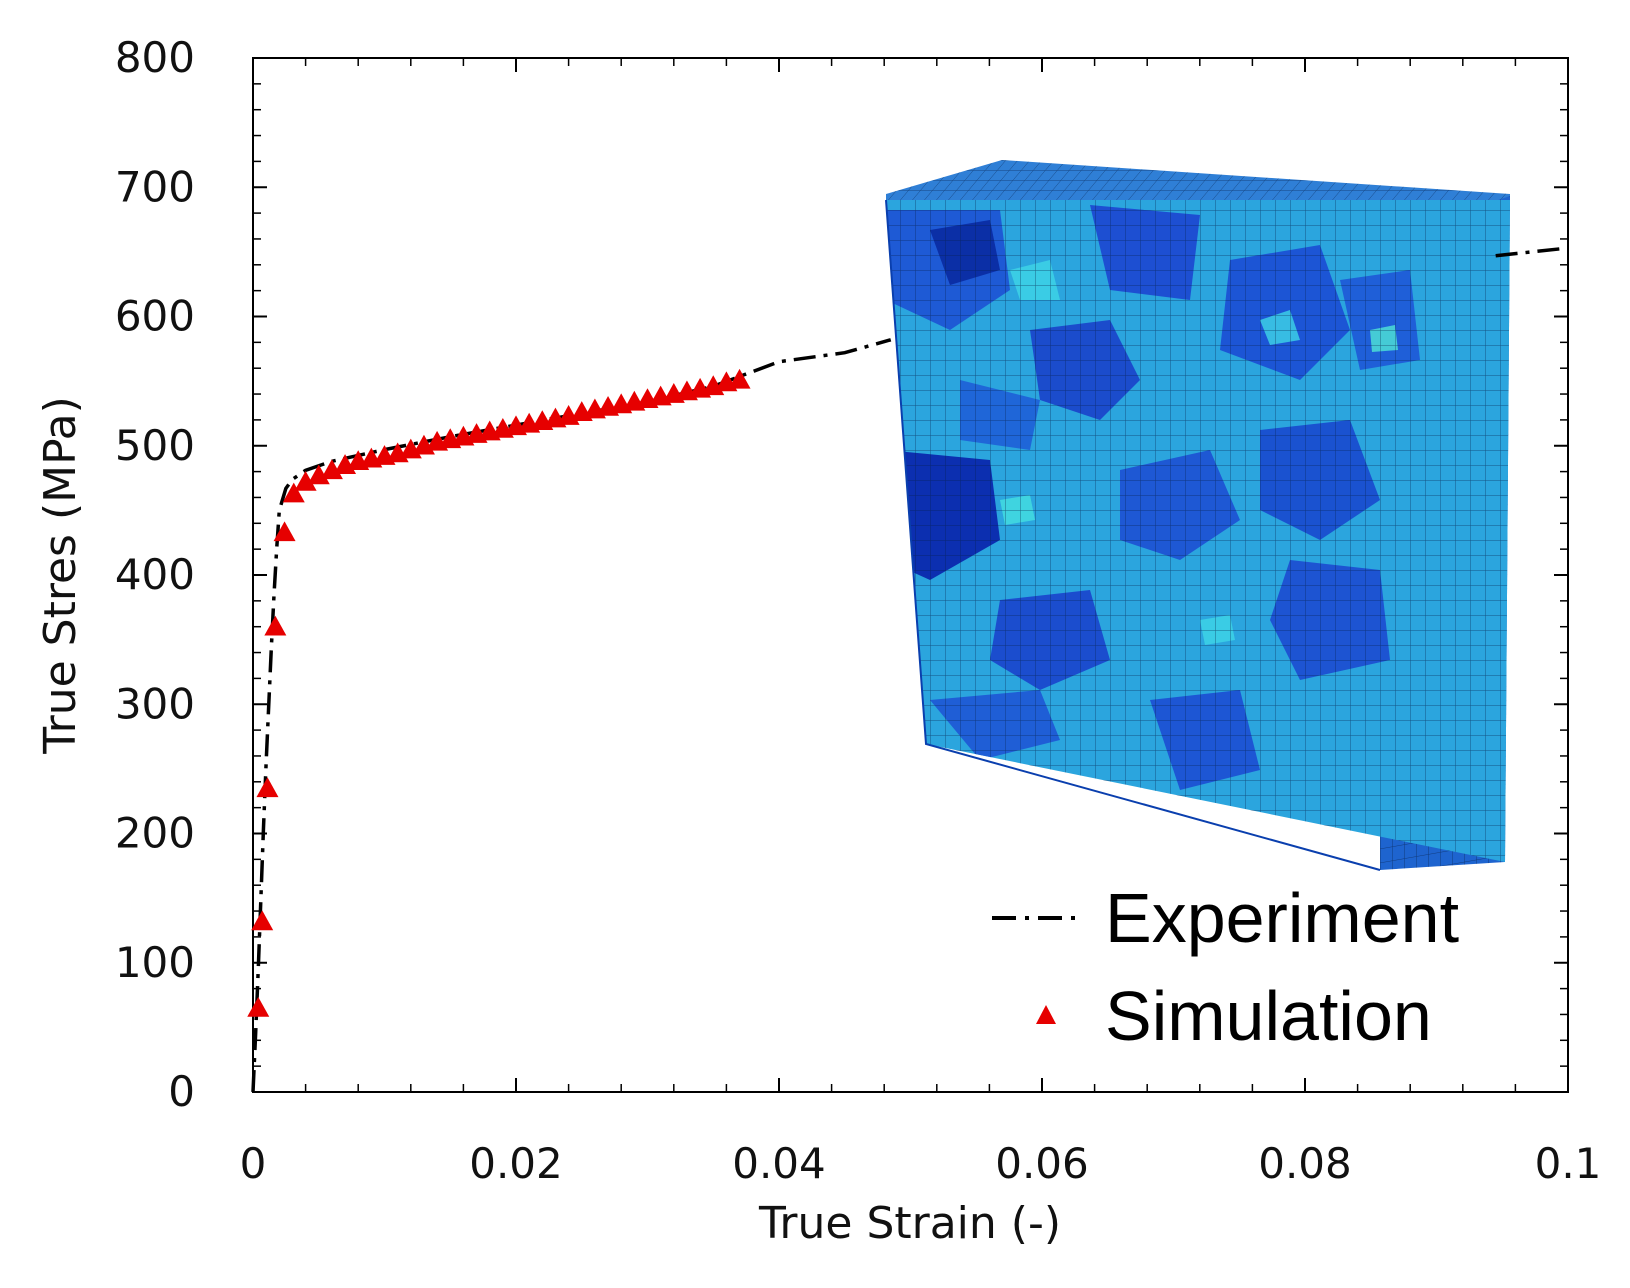  I want to click on x-axis-title: True Strain (-), so click(909, 1223).